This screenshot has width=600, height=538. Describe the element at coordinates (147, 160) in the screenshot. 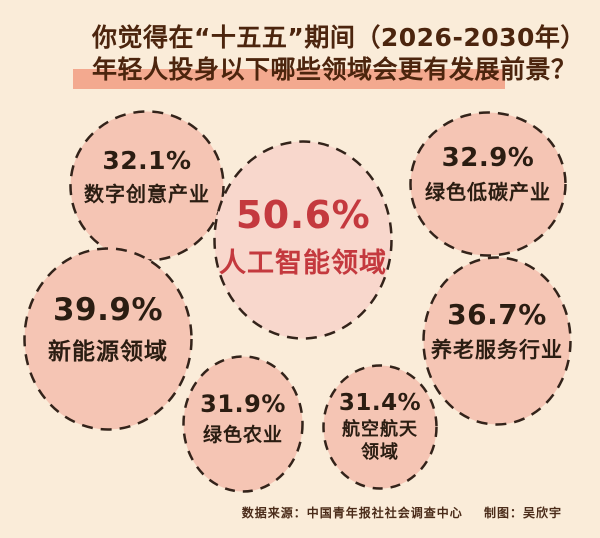

I see `bubble-value: 32.1%` at that location.